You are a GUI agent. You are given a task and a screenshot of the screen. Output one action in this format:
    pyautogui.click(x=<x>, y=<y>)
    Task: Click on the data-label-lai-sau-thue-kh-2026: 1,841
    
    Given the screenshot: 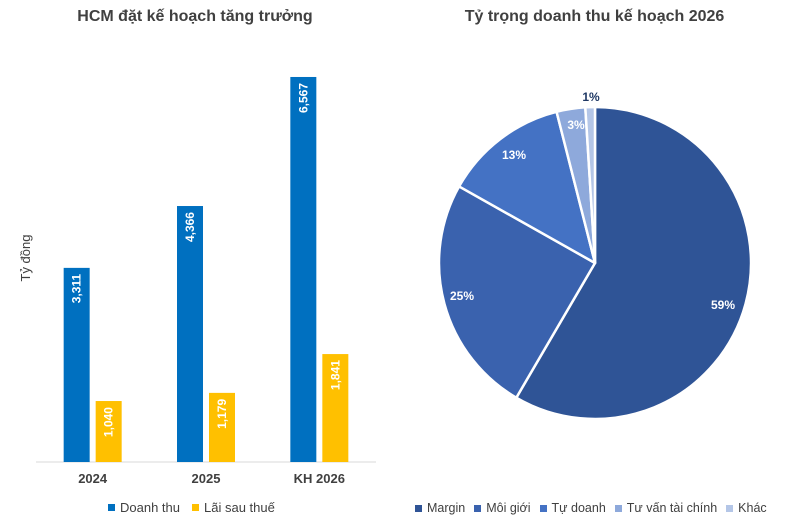 What is the action you would take?
    pyautogui.click(x=335, y=375)
    